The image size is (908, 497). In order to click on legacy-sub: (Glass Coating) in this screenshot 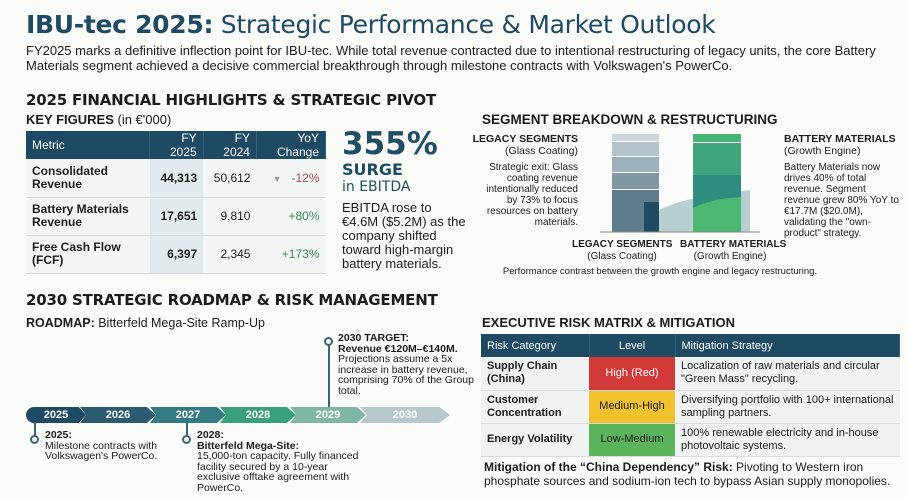, I will do `click(541, 151)`.